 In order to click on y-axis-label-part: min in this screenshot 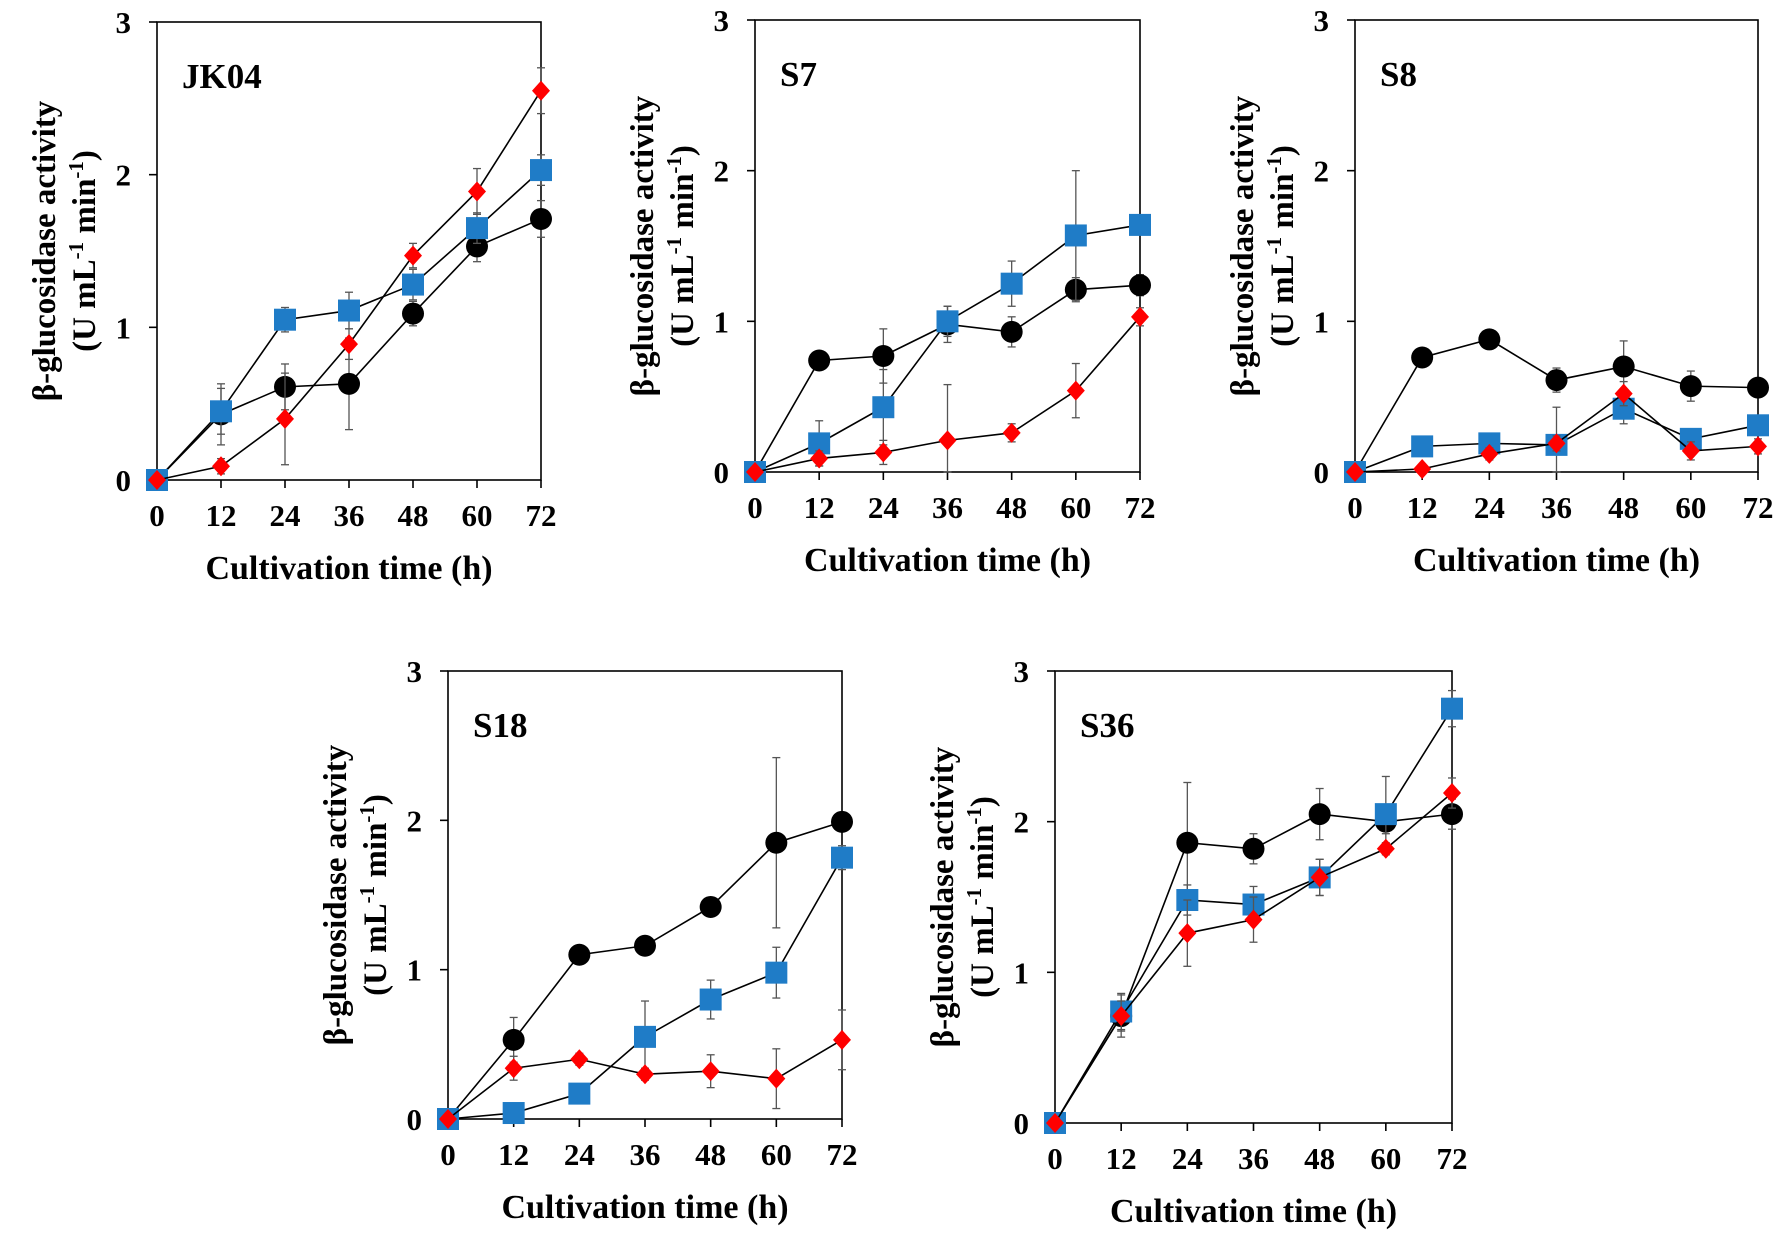, I will do `click(85, 210)`.